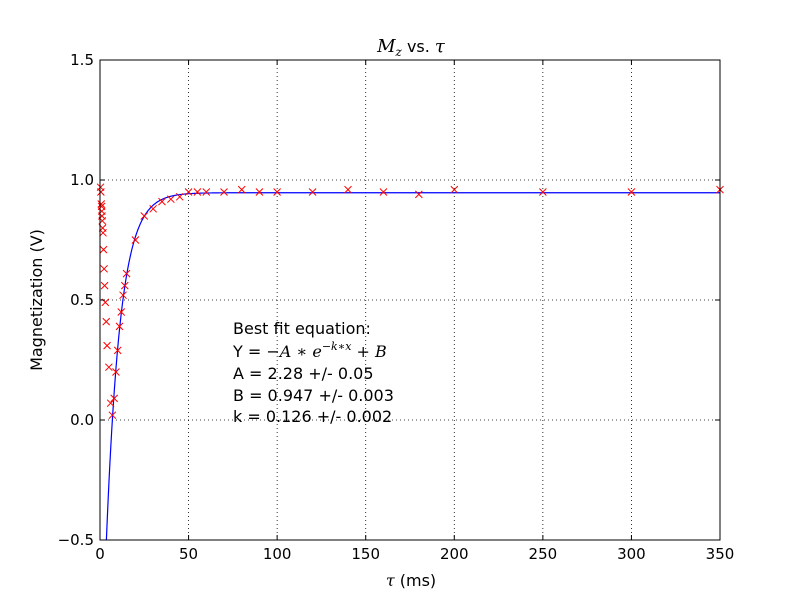  What do you see at coordinates (313, 395) in the screenshot?
I see `annotation-line-4: B = 0.947 +/- 0.003` at bounding box center [313, 395].